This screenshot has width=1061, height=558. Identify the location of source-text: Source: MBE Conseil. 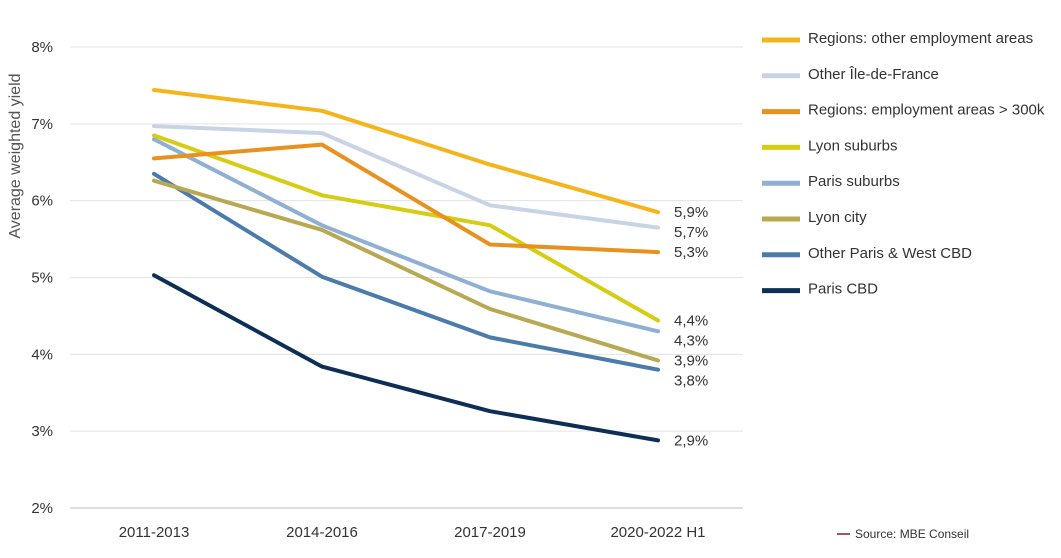
(912, 534).